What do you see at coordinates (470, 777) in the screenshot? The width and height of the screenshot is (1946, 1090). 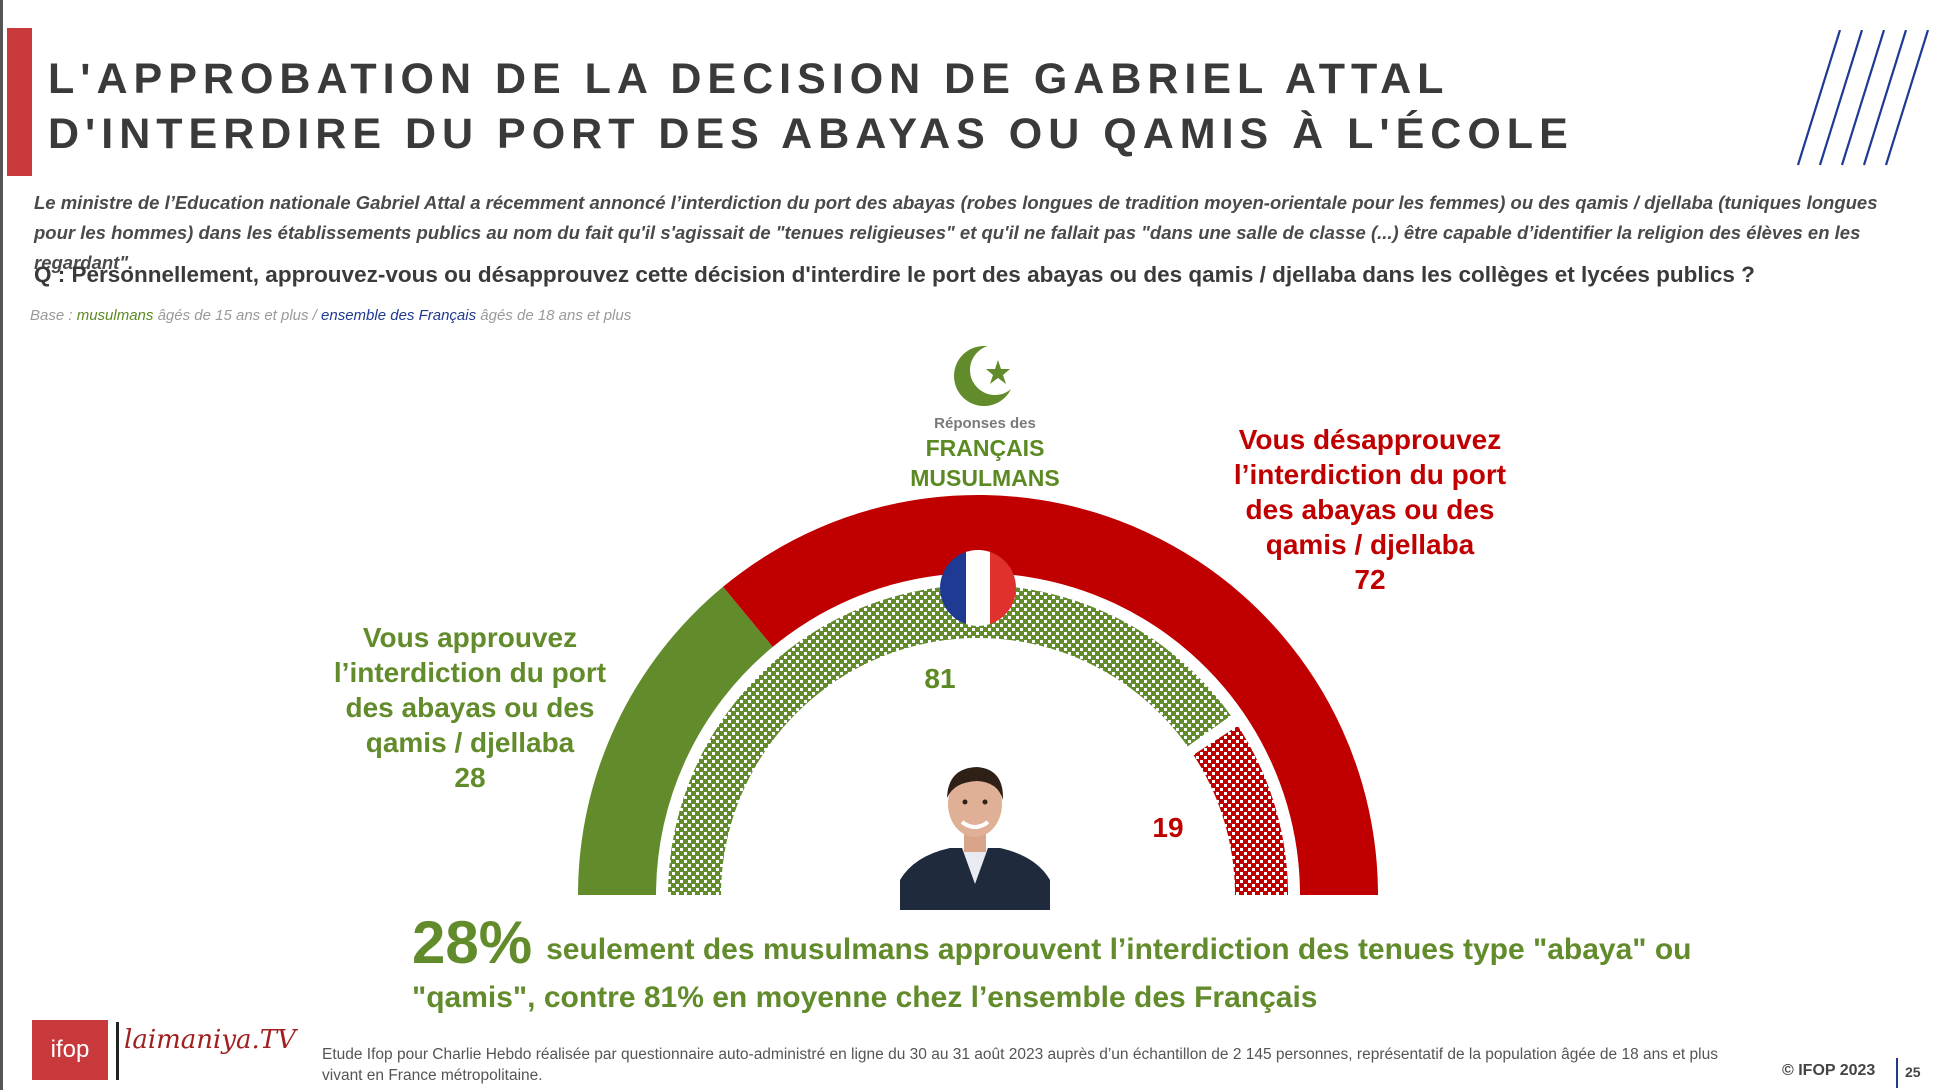 I see `approve-value: 28` at bounding box center [470, 777].